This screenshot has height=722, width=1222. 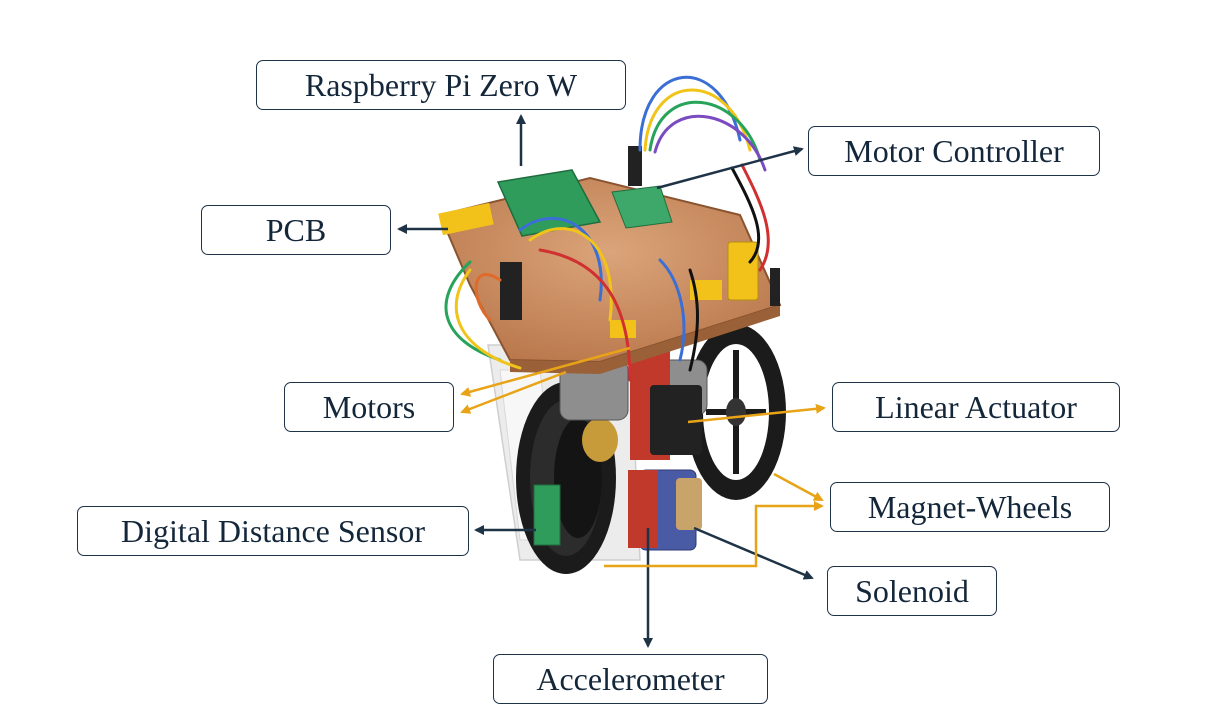 I want to click on right-wheel, so click(x=736, y=412).